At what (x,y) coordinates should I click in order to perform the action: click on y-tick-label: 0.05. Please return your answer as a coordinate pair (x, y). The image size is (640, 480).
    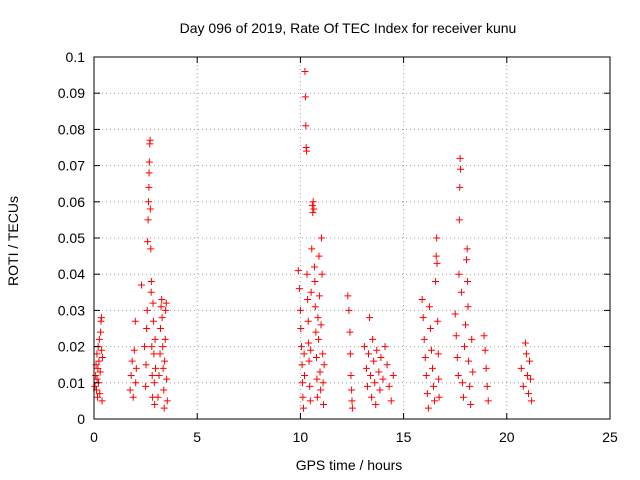
    Looking at the image, I should click on (71, 238).